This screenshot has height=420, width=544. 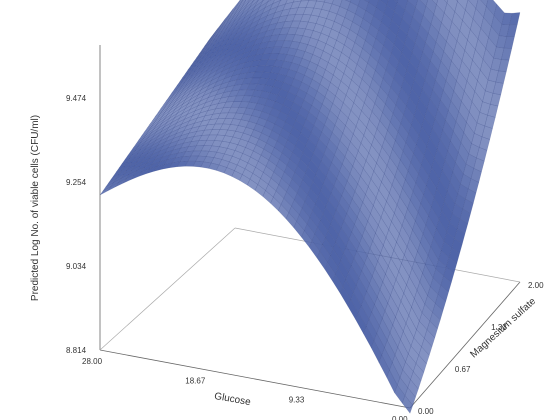 I want to click on x-tick-label: 9.33, so click(x=297, y=400).